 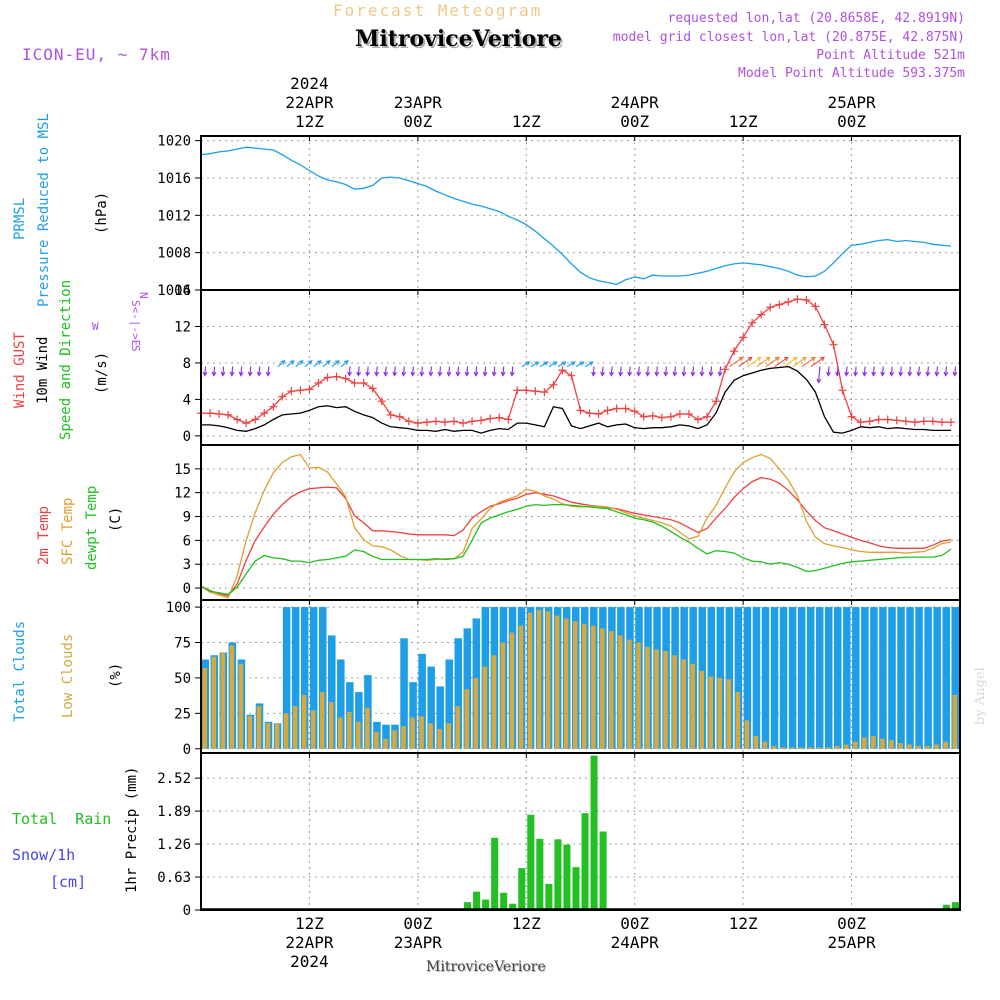 What do you see at coordinates (576, 549) in the screenshot?
I see `temperature-series-dewpt-temp` at bounding box center [576, 549].